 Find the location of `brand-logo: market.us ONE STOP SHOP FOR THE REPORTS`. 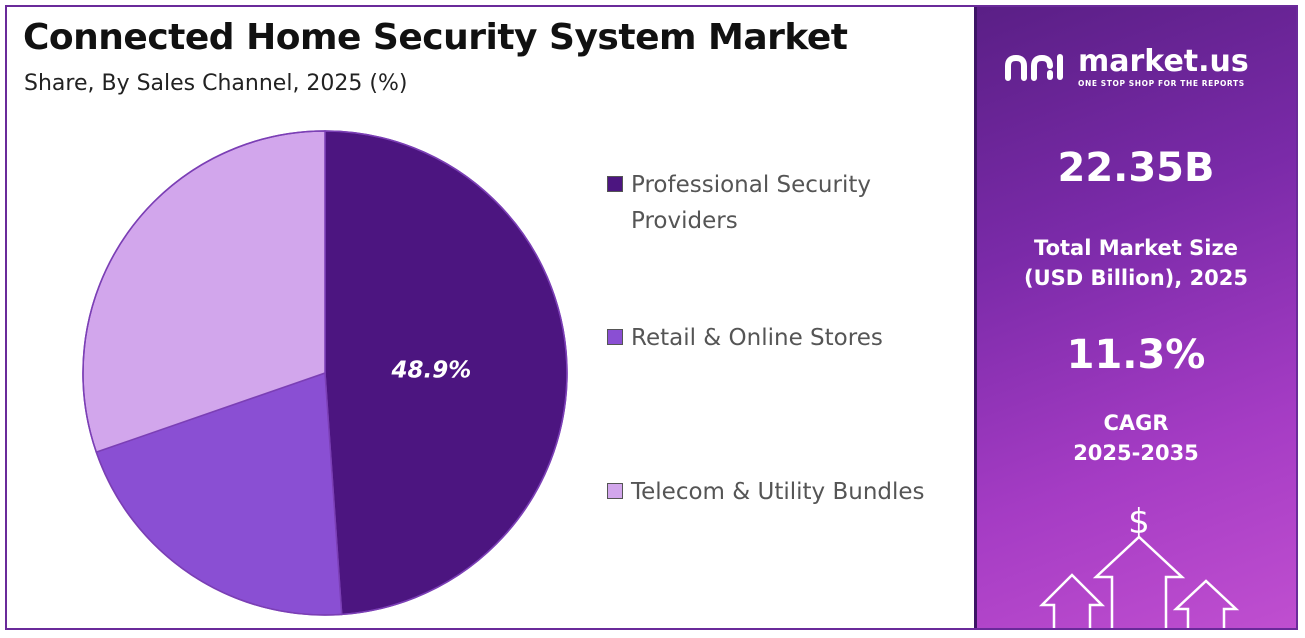

brand-logo: market.us ONE STOP SHOP FOR THE REPORTS is located at coordinates (1125, 67).